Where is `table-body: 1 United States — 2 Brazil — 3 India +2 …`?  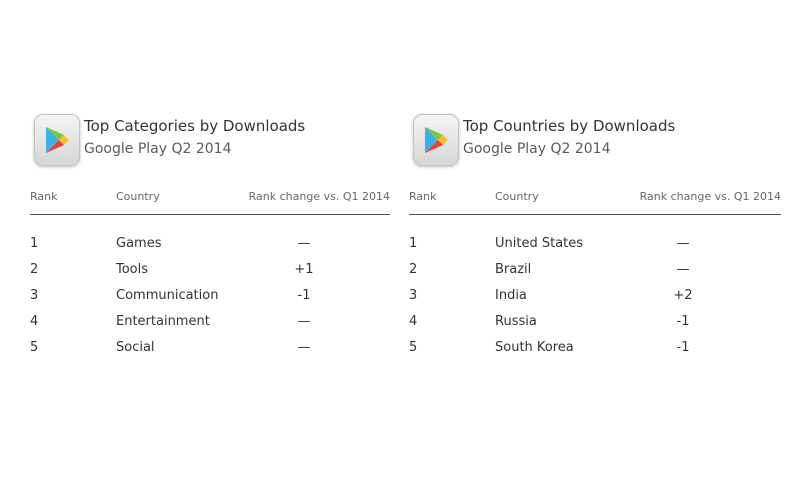 table-body: 1 United States — 2 Brazil — 3 India +2 … is located at coordinates (595, 288).